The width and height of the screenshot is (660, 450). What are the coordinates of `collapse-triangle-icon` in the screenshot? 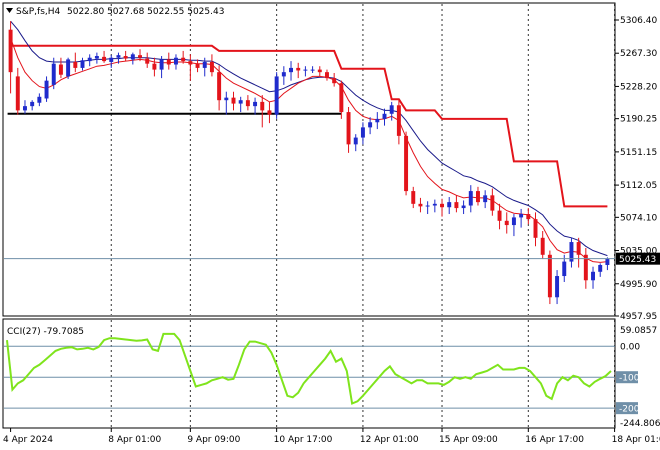 It's located at (9, 10).